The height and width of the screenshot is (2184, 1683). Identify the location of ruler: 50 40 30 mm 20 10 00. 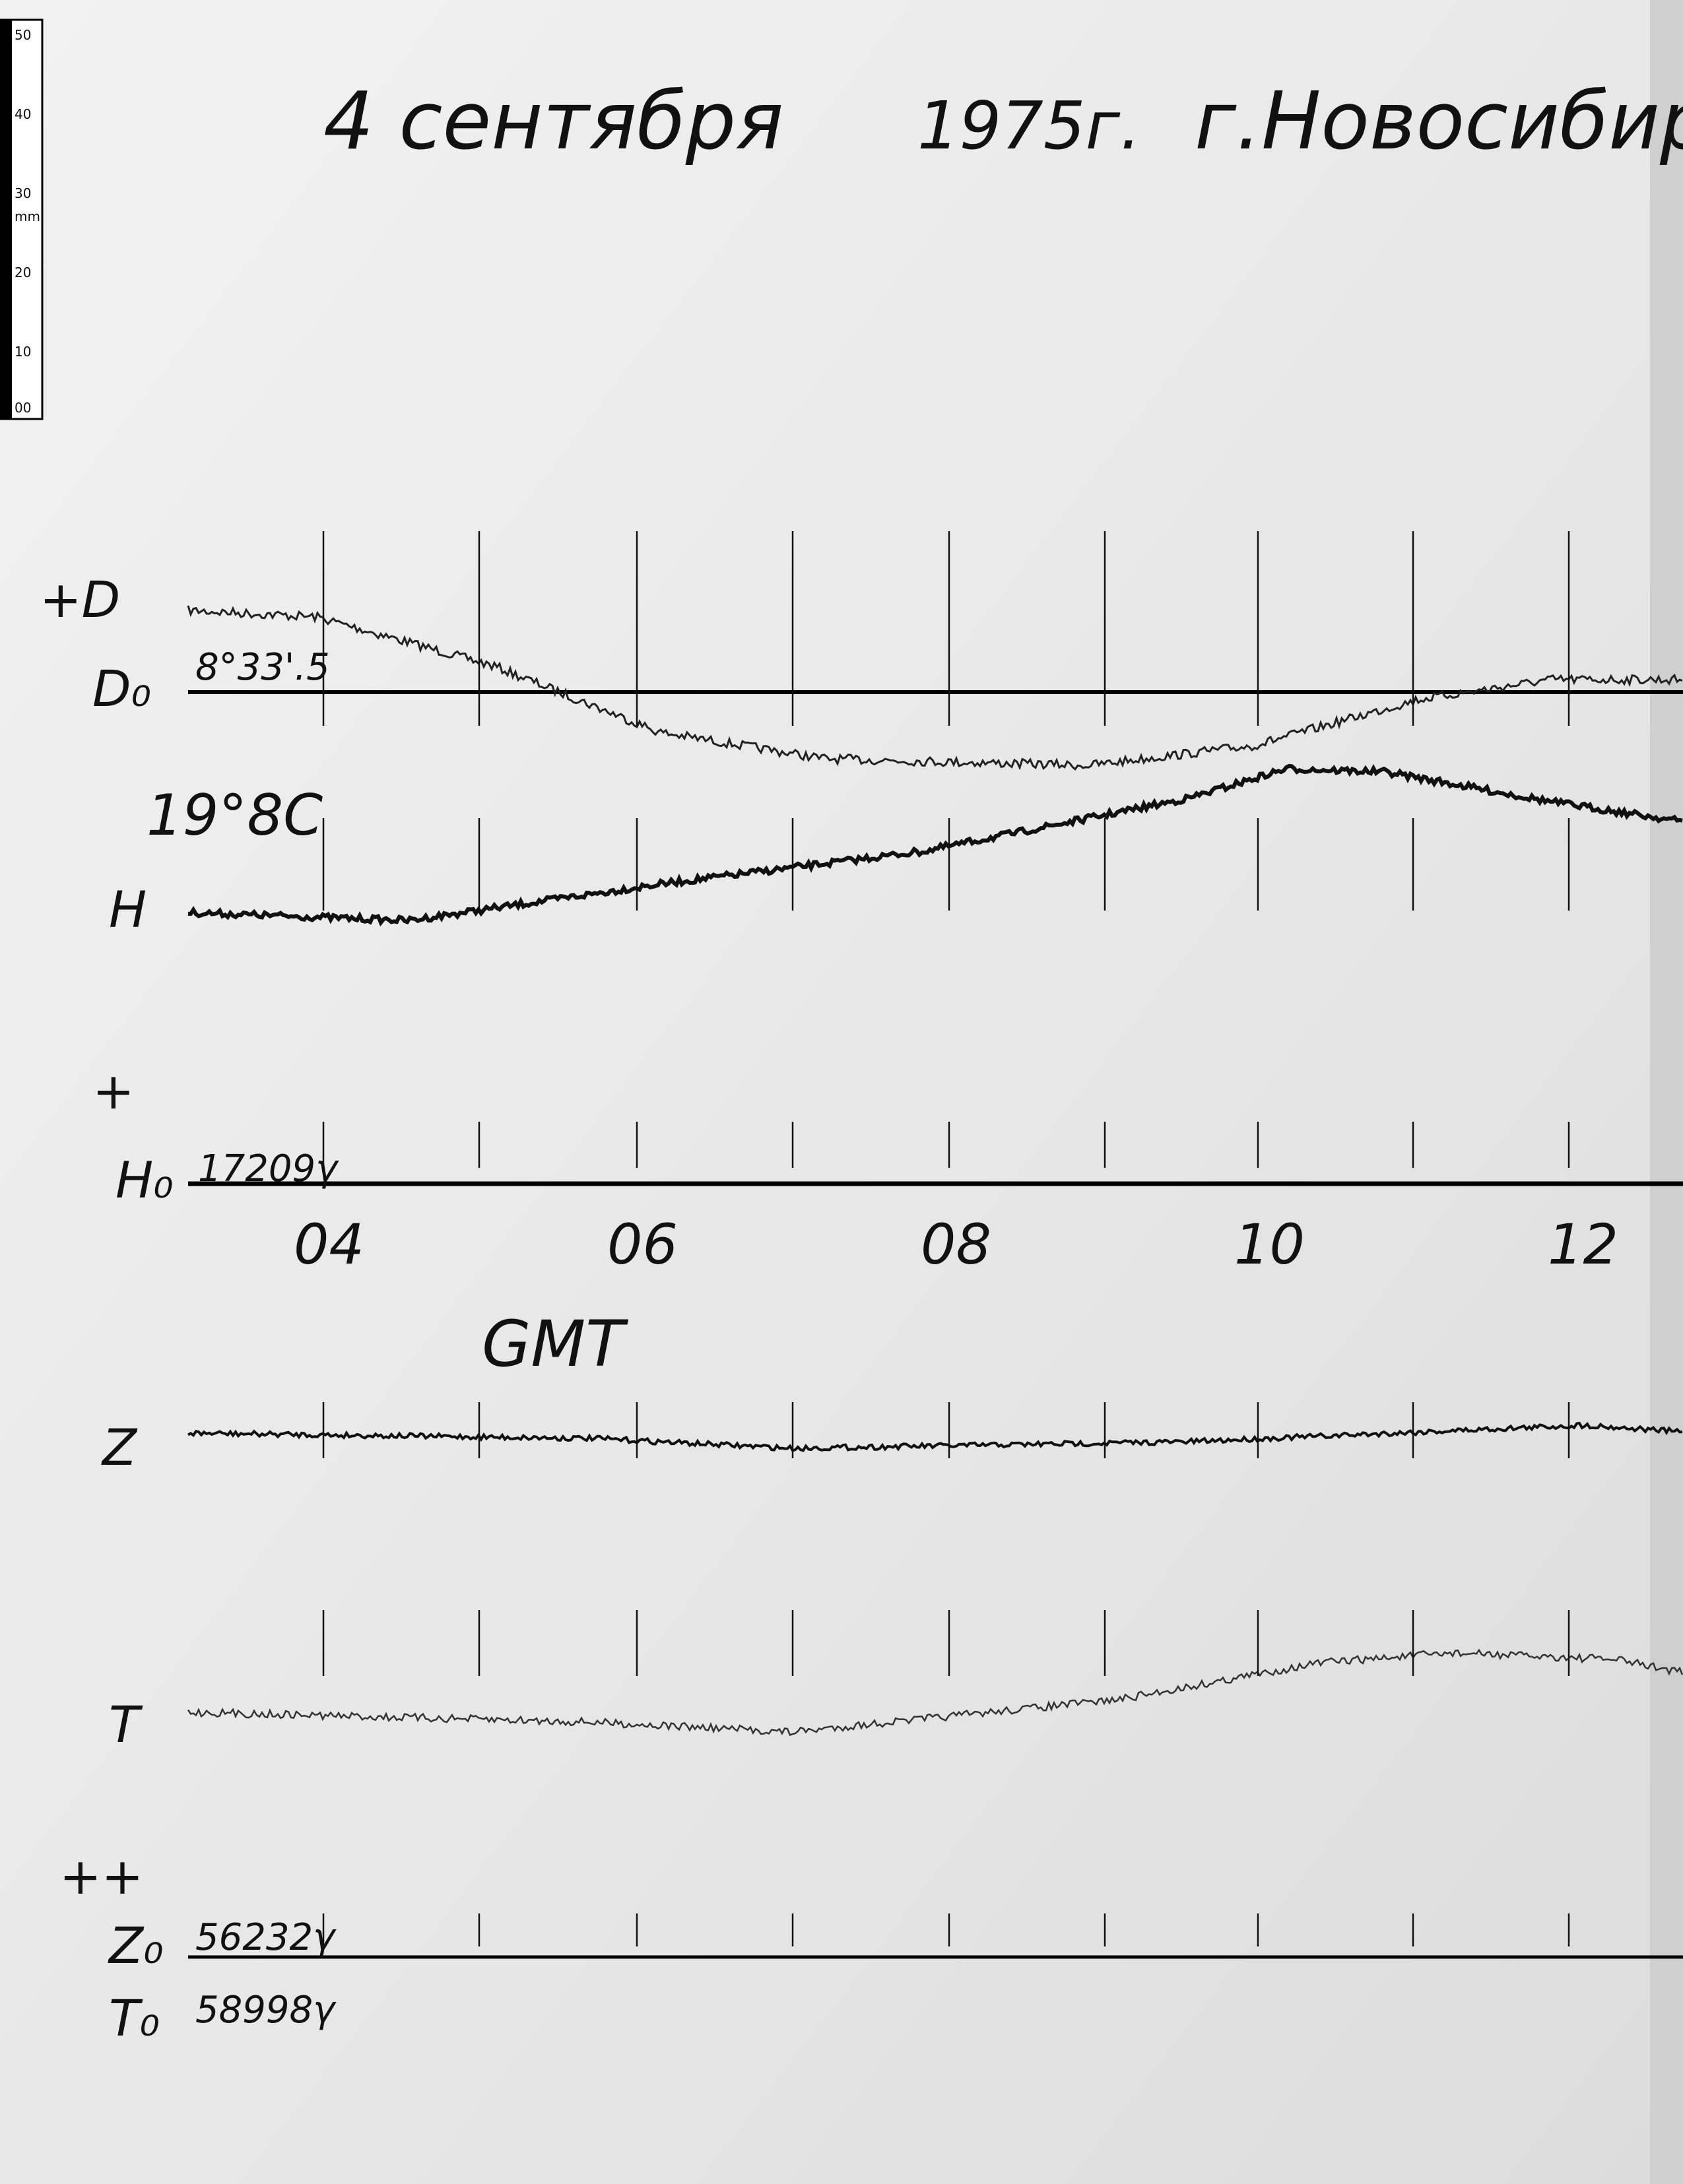
(22, 219).